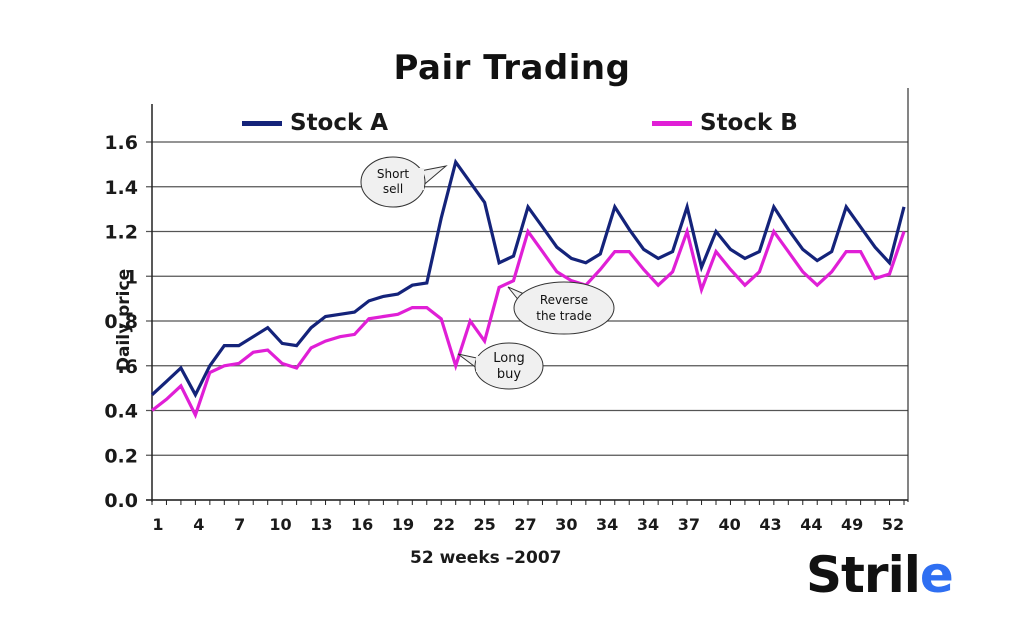 This screenshot has height=640, width=1024. Describe the element at coordinates (811, 524) in the screenshot. I see `x-tick-label: 44` at that location.